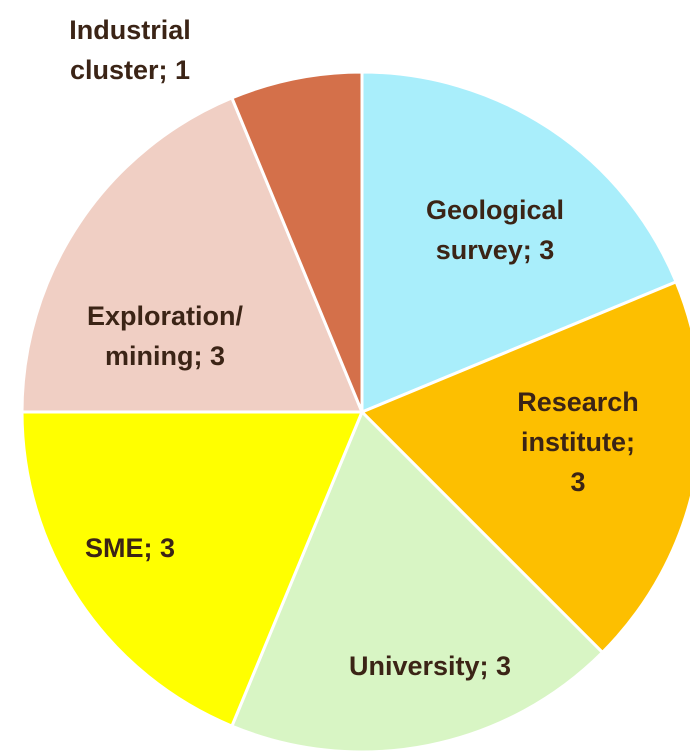 Image resolution: width=690 pixels, height=751 pixels. Describe the element at coordinates (430, 666) in the screenshot. I see `data-label: University; 3` at that location.